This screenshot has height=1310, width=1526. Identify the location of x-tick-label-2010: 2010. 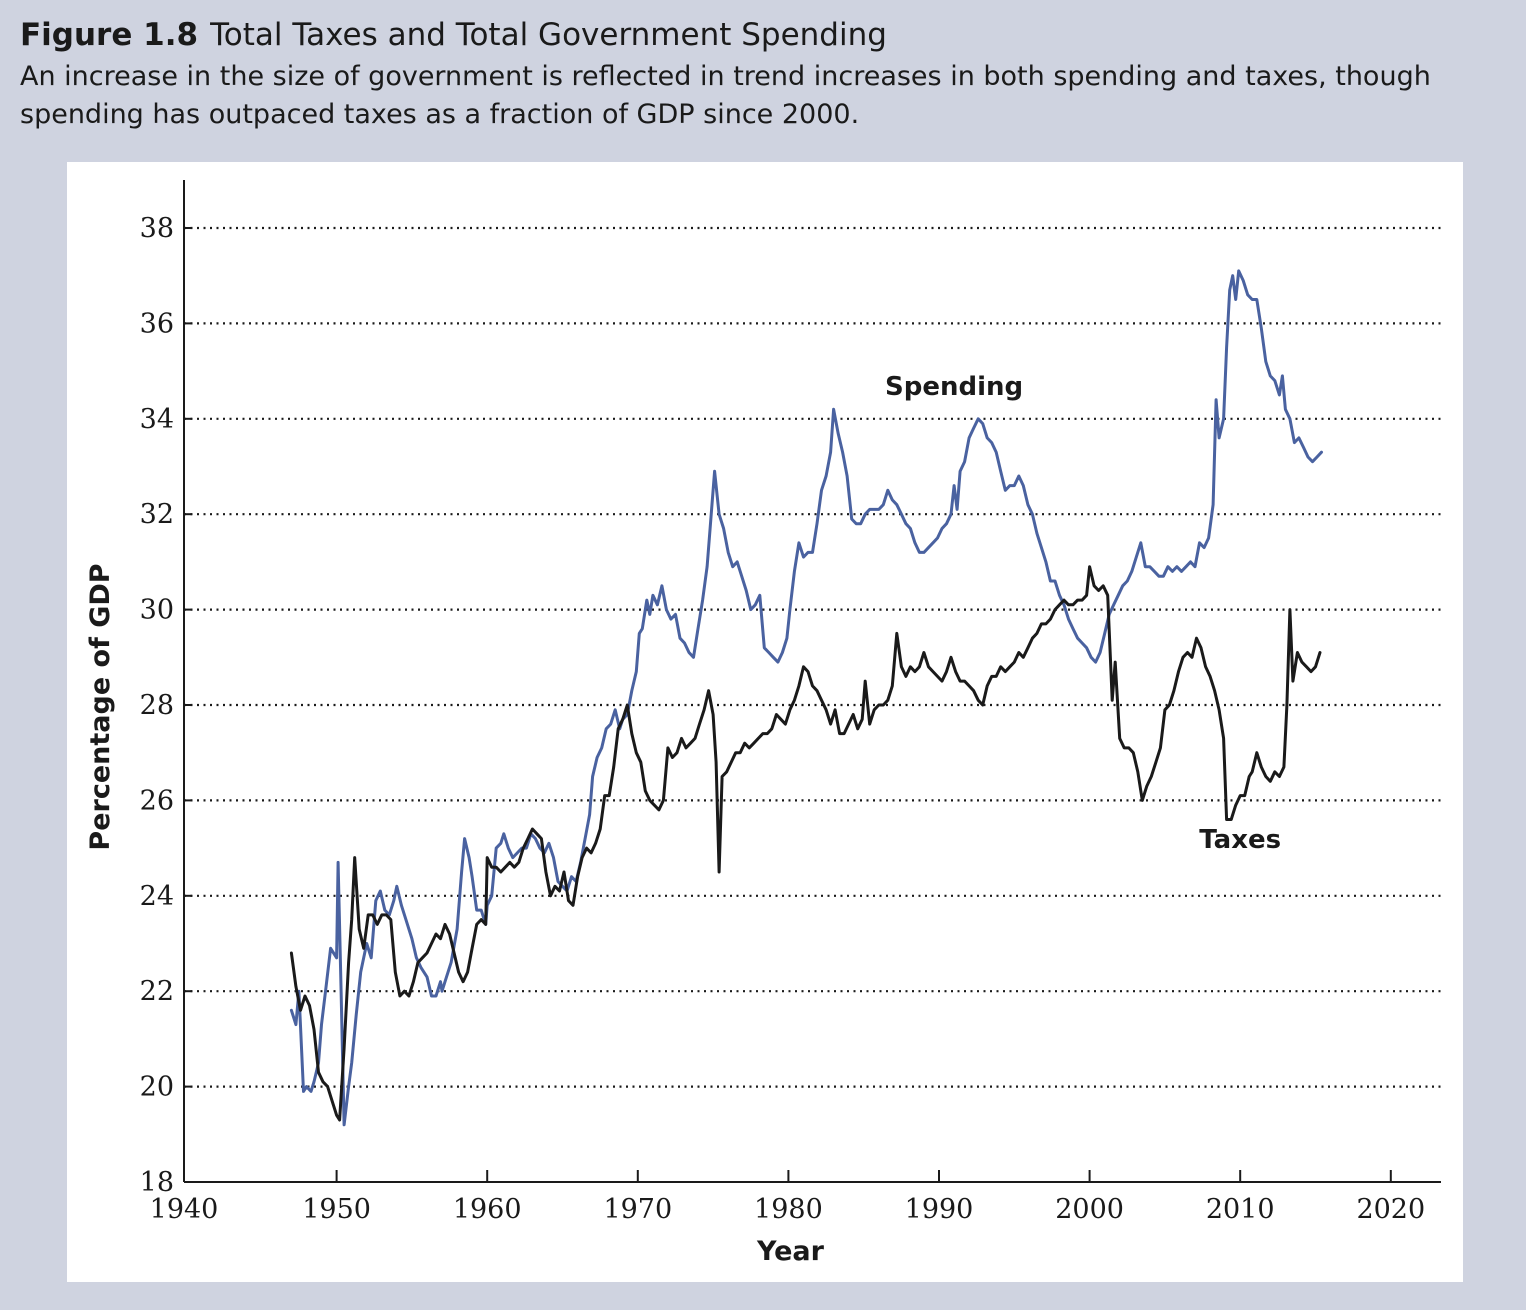
(1240, 1209).